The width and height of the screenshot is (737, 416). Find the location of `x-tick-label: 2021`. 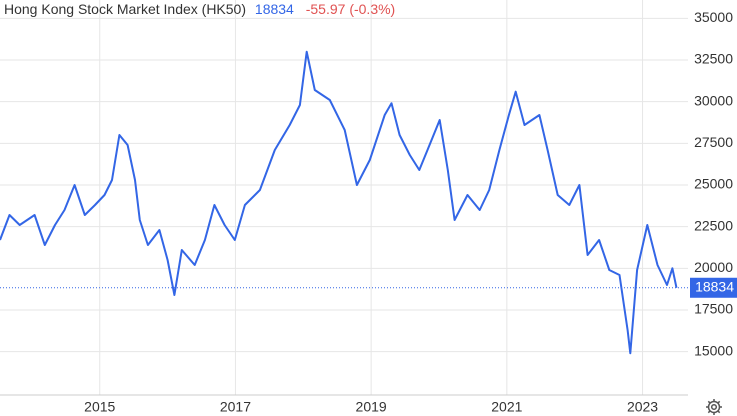

x-tick-label: 2021 is located at coordinates (506, 407).